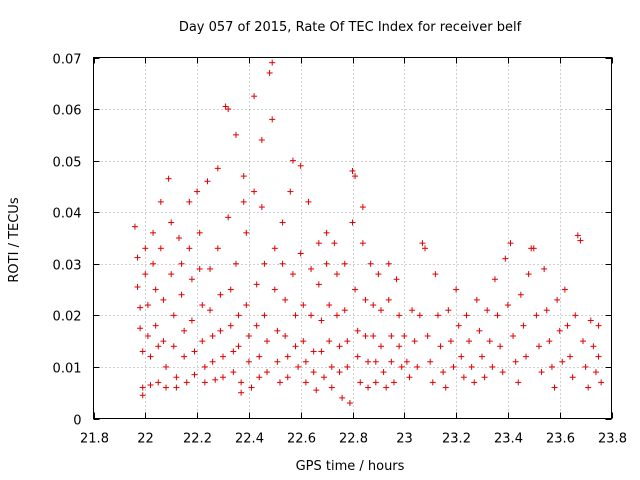 Image resolution: width=640 pixels, height=480 pixels. What do you see at coordinates (197, 439) in the screenshot?
I see `x-tick-label: 22.2` at bounding box center [197, 439].